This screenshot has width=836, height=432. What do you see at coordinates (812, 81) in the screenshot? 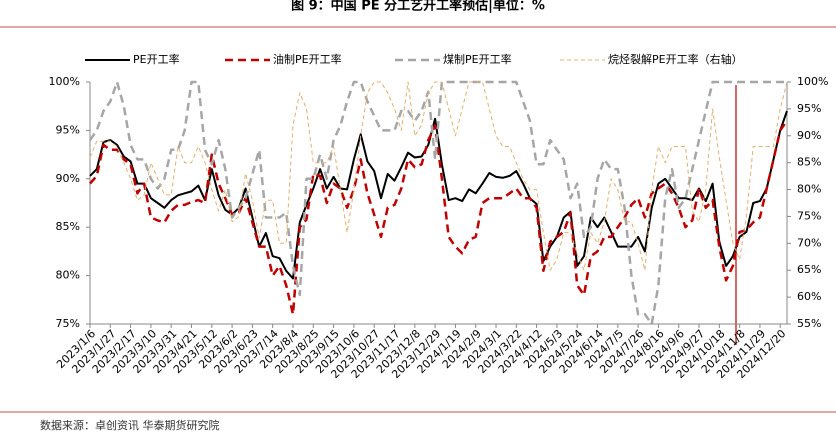
I see `y2-tick-label: 100%` at bounding box center [812, 81].